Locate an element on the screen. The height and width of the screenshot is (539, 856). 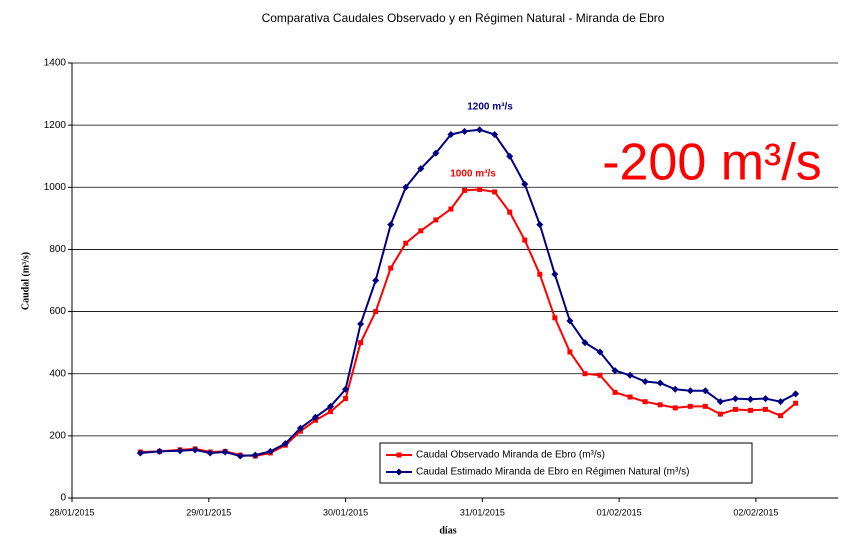
y-tick-label: 1400 is located at coordinates (55, 63).